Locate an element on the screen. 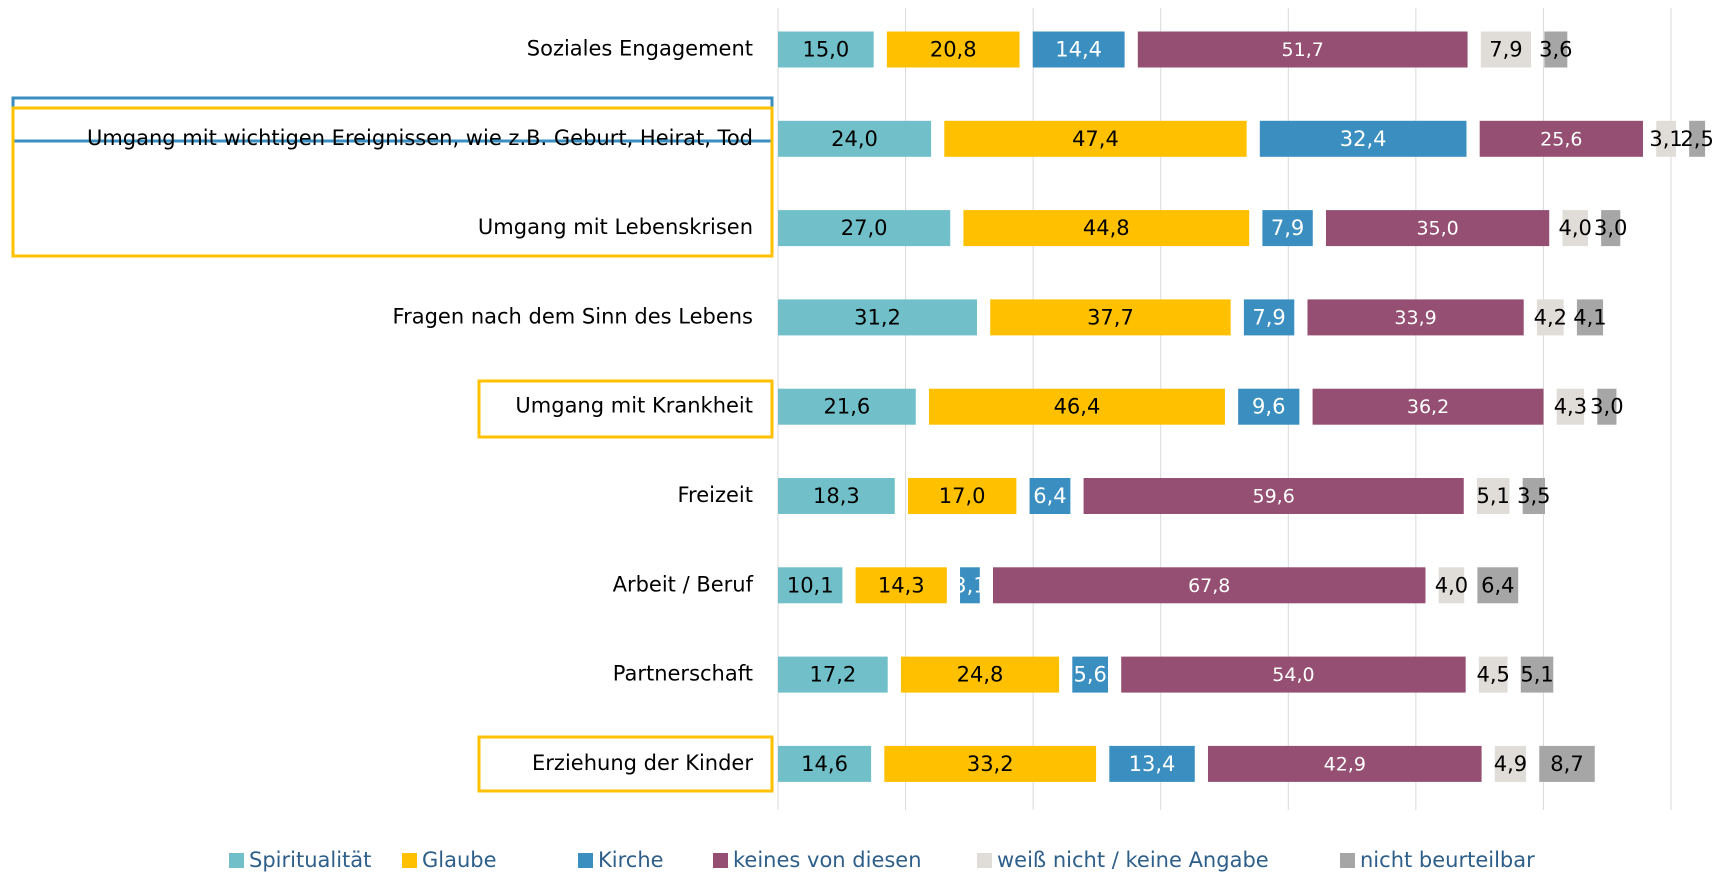 Image resolution: width=1716 pixels, height=872 pixels. value-label: 3,1 is located at coordinates (1665, 139).